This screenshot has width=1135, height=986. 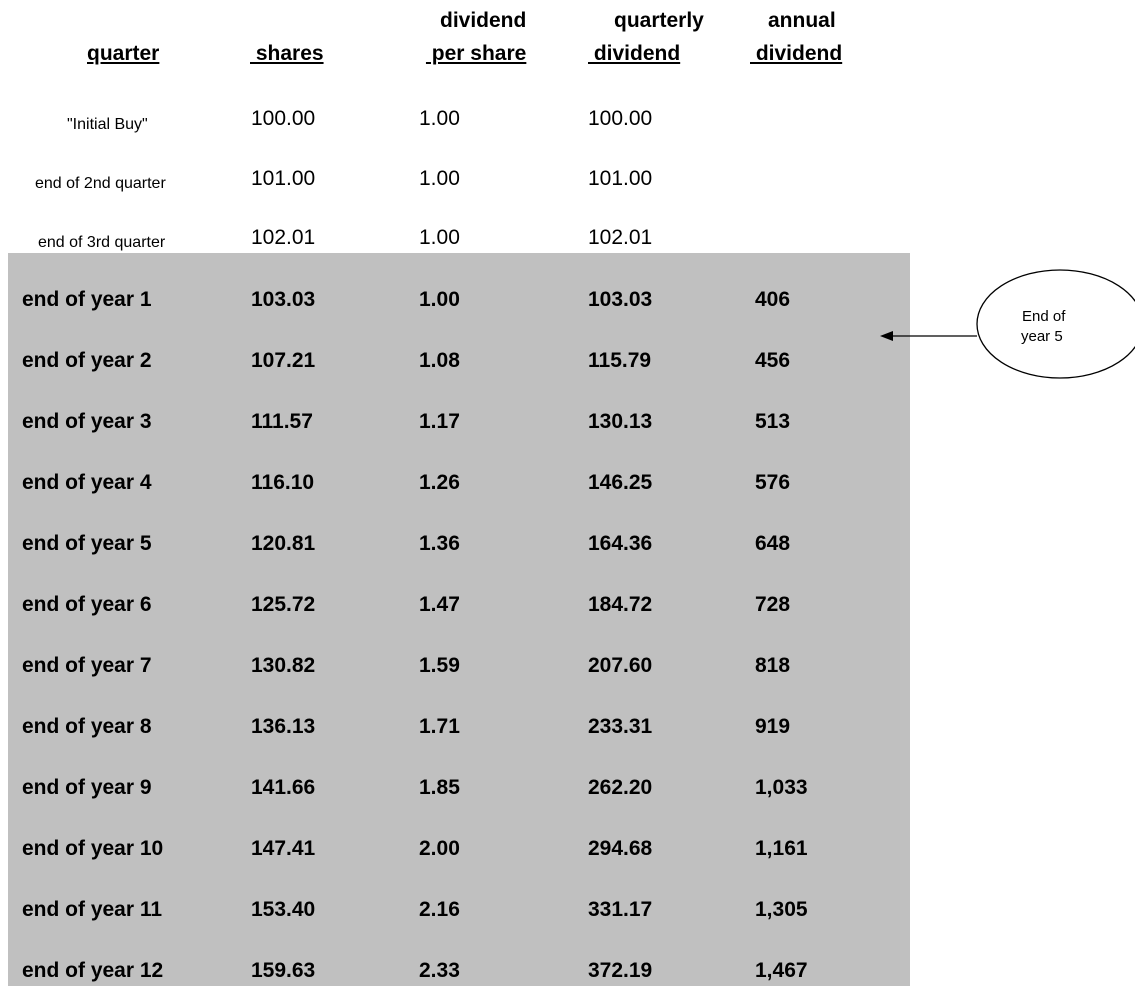 I want to click on header-dps-bottom: per share, so click(x=476, y=53).